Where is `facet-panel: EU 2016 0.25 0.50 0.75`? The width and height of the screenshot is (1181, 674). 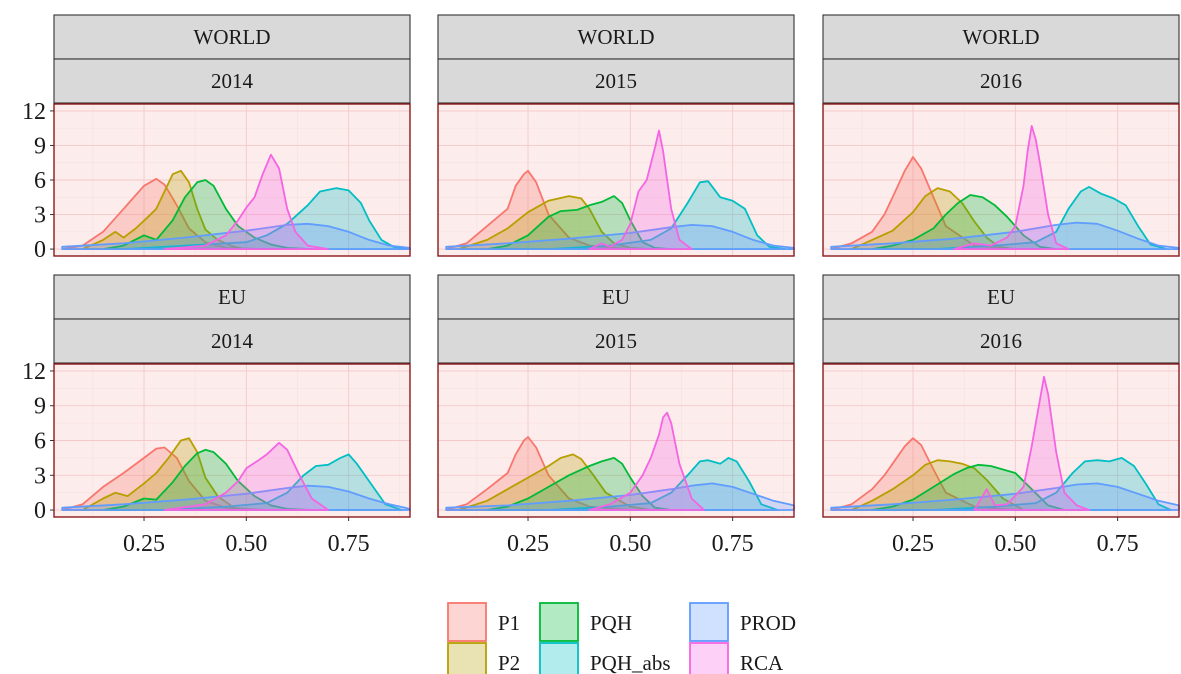 facet-panel: EU 2016 0.25 0.50 0.75 is located at coordinates (1001, 415).